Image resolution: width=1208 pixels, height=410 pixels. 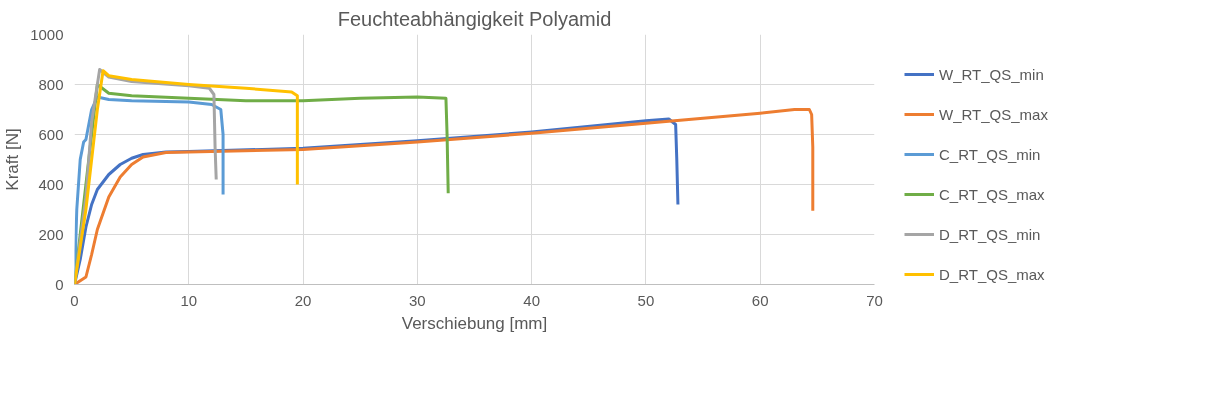 I want to click on legend-label: W_RT_QS_min, so click(x=992, y=74).